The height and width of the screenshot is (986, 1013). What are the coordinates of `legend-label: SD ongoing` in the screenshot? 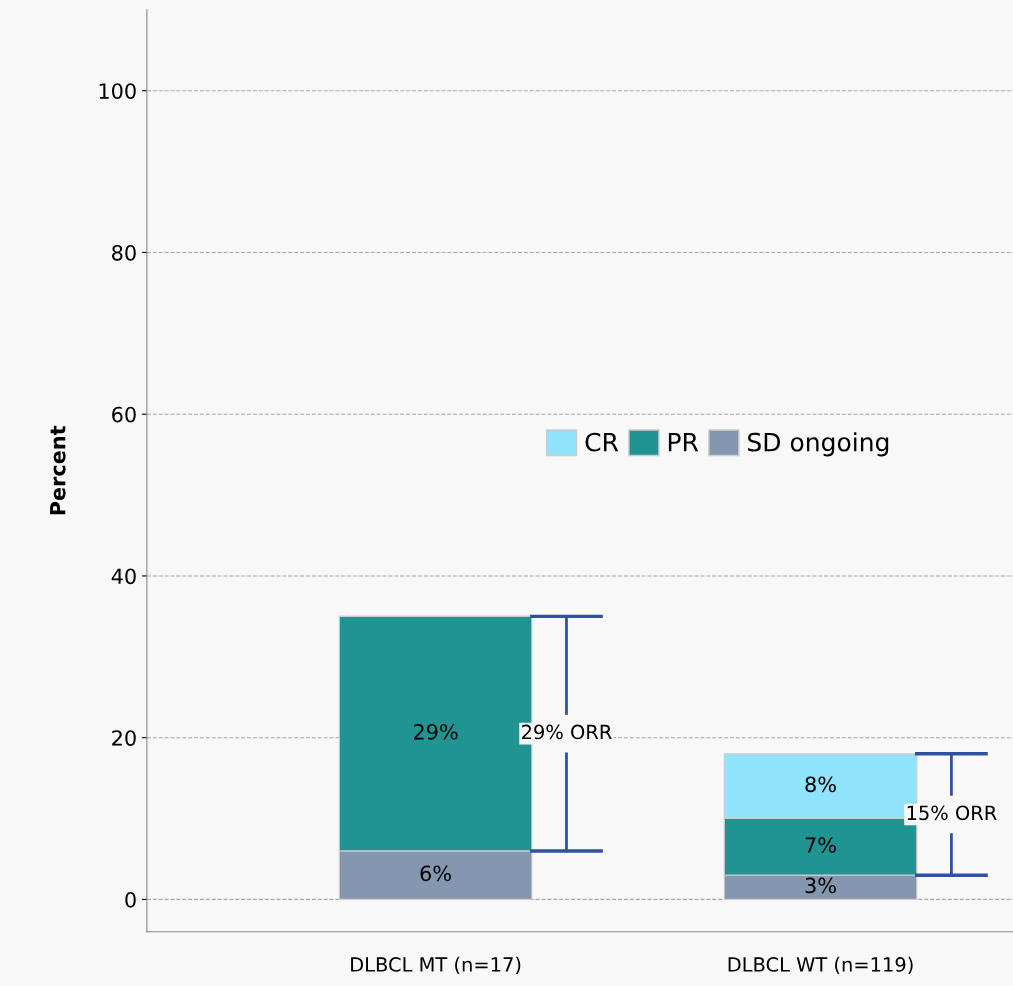 It's located at (818, 444).